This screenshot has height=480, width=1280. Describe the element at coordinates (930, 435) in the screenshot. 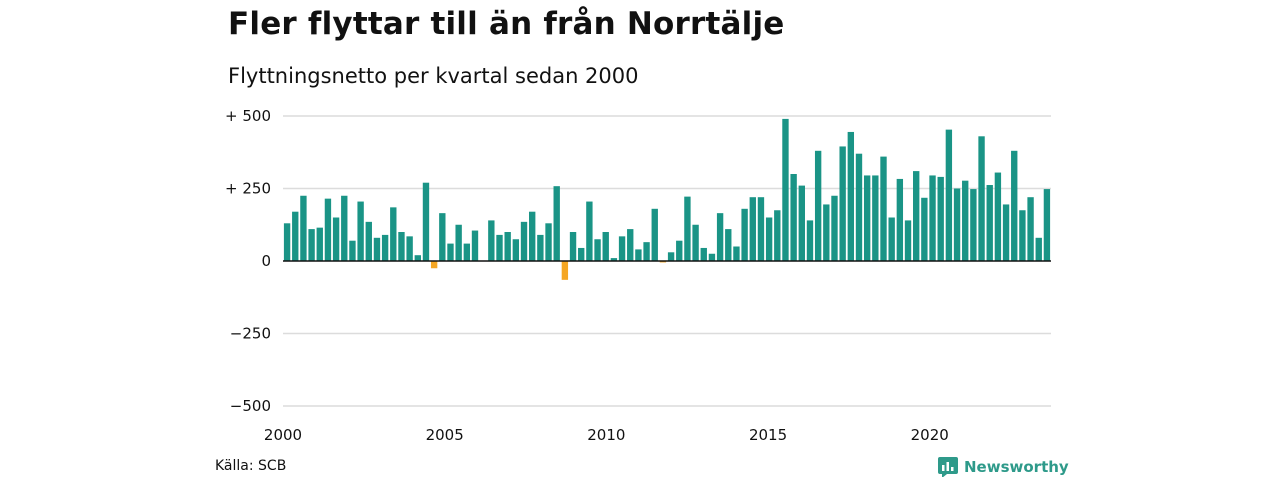

I see `x-tick-label: 2020` at that location.